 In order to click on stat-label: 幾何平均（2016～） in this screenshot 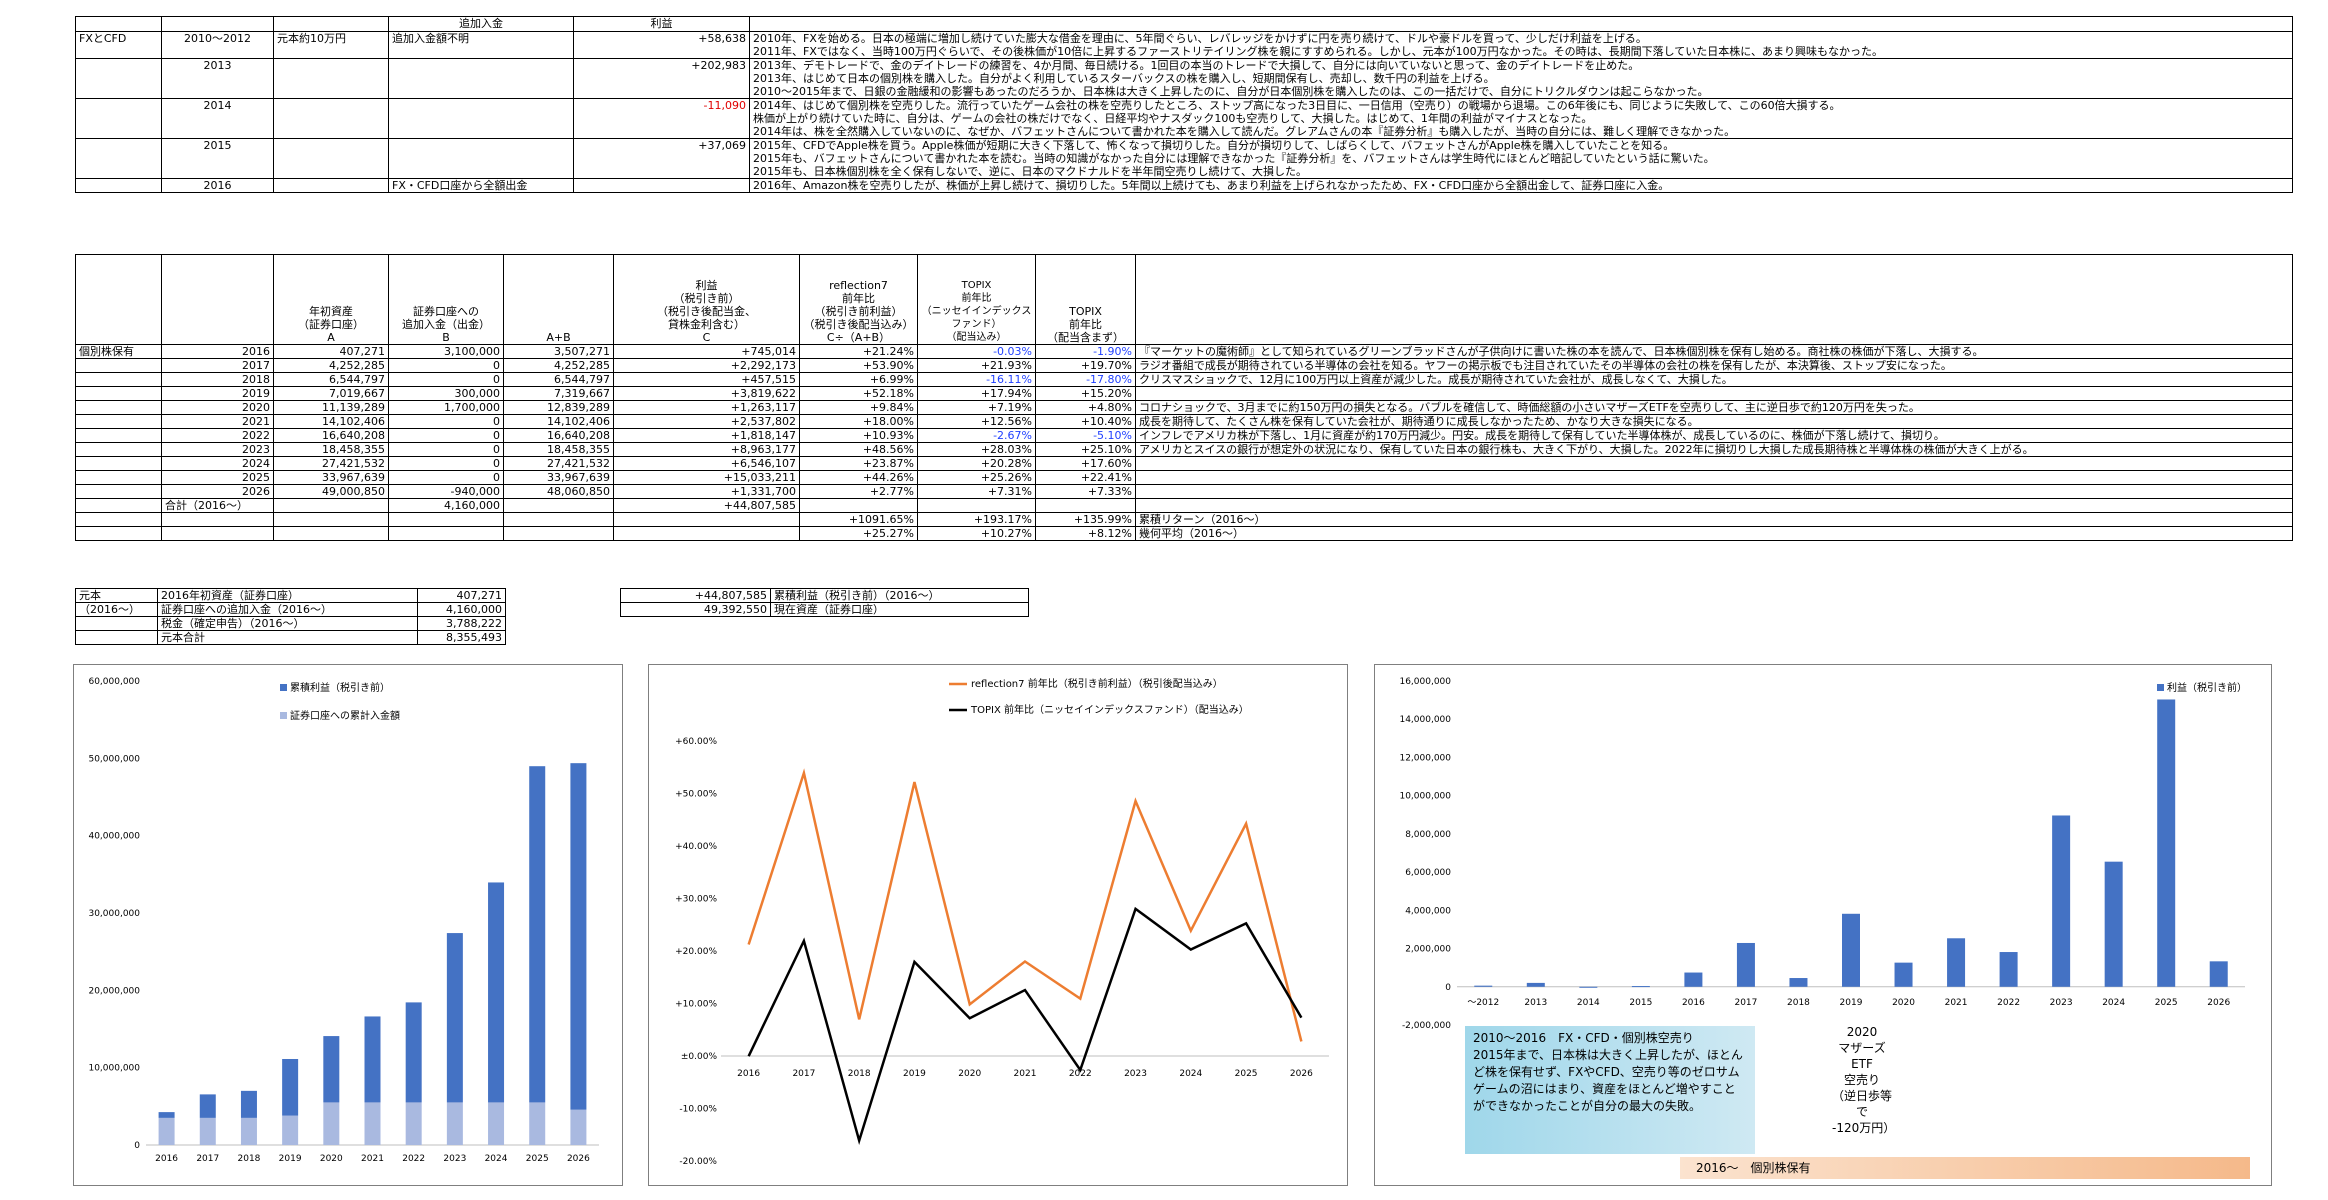, I will do `click(1714, 533)`.